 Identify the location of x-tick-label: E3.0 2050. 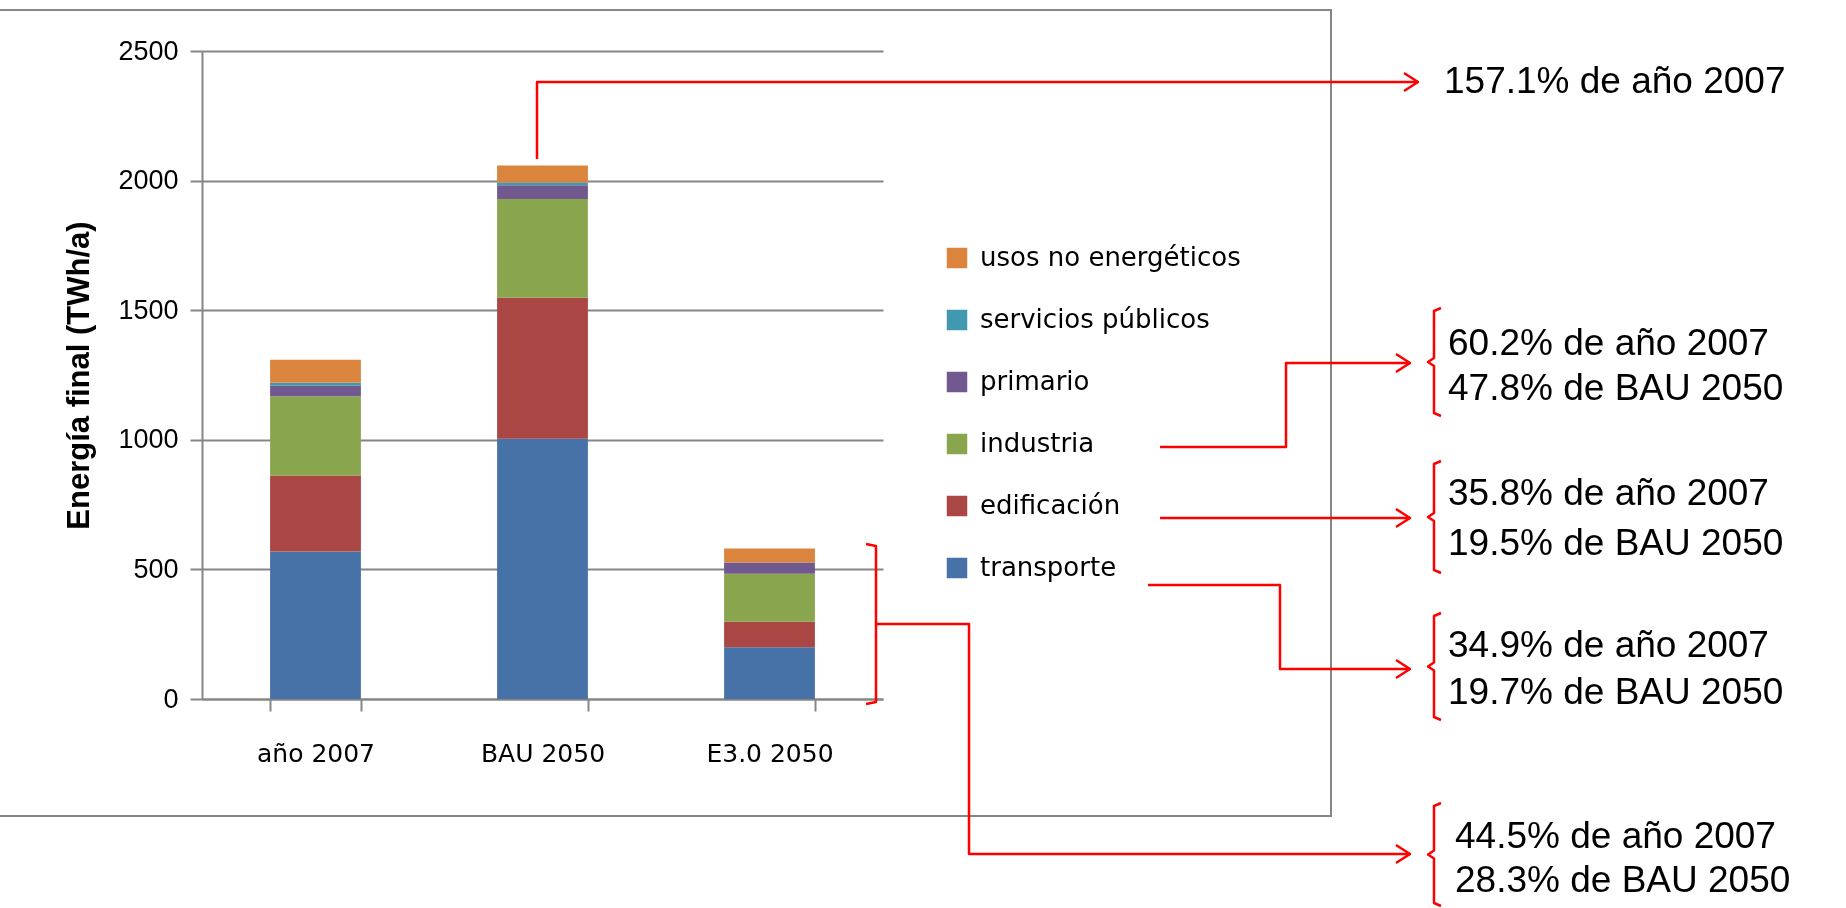
(770, 753).